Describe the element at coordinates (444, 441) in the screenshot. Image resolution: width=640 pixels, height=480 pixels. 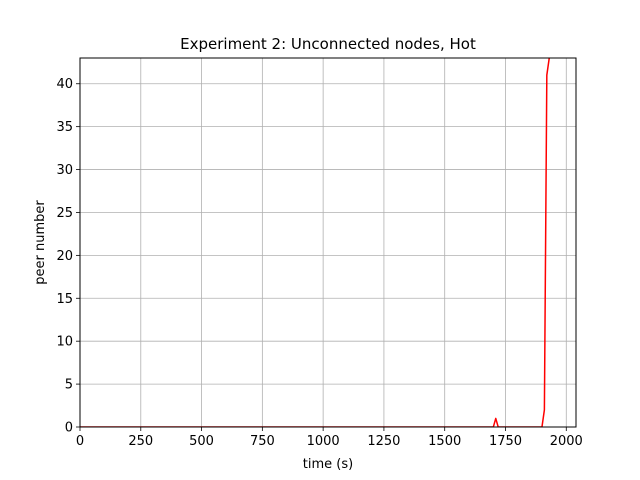
I see `x-tick-label: 1500` at that location.